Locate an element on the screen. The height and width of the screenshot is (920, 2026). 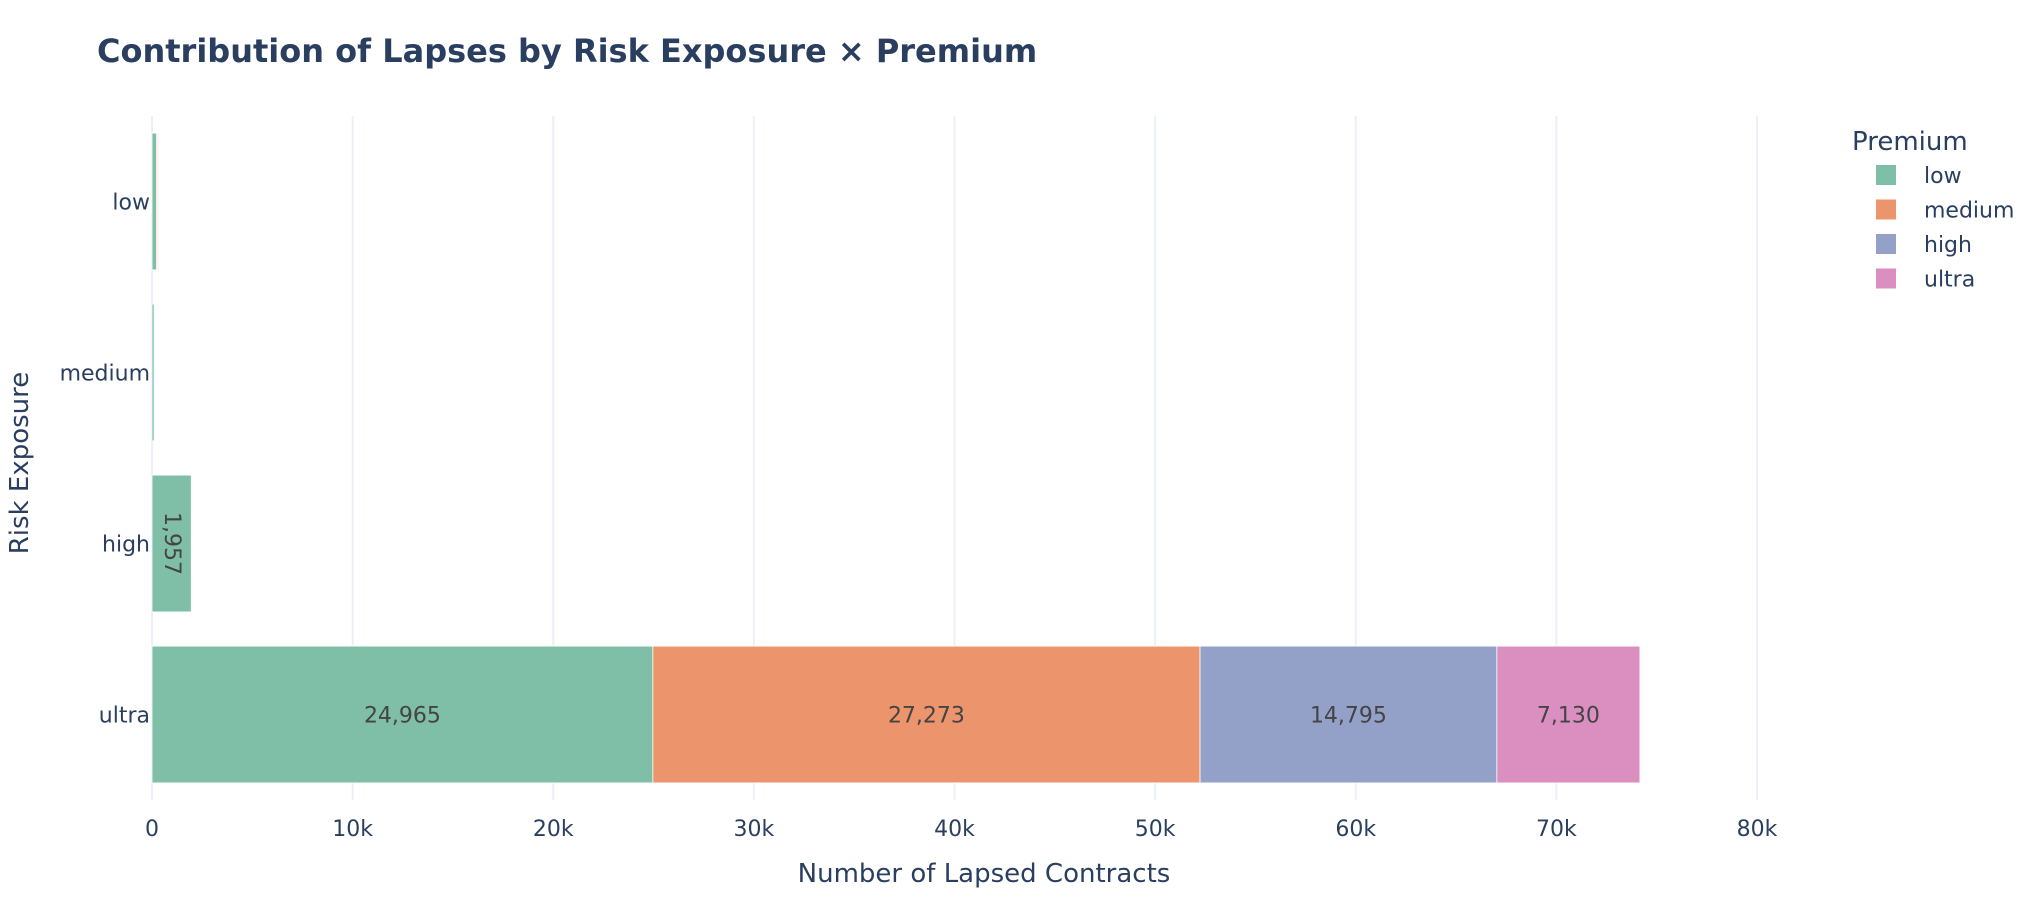
x-tick-label: 30k is located at coordinates (754, 829).